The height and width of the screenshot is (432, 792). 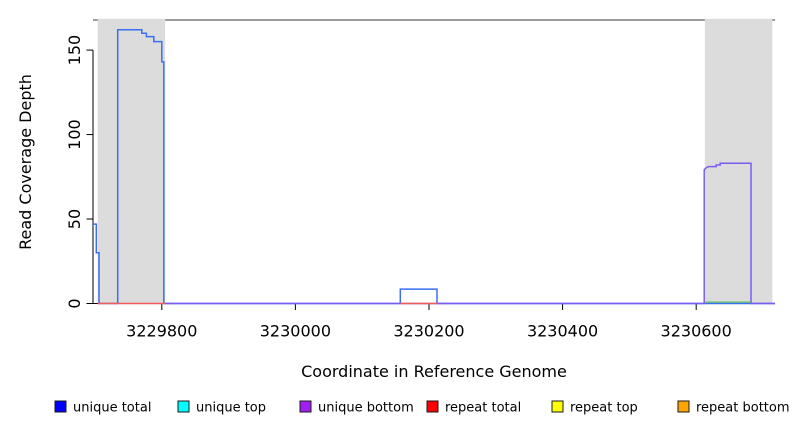 What do you see at coordinates (25, 162) in the screenshot?
I see `y-axis-title: Read Coverage Depth` at bounding box center [25, 162].